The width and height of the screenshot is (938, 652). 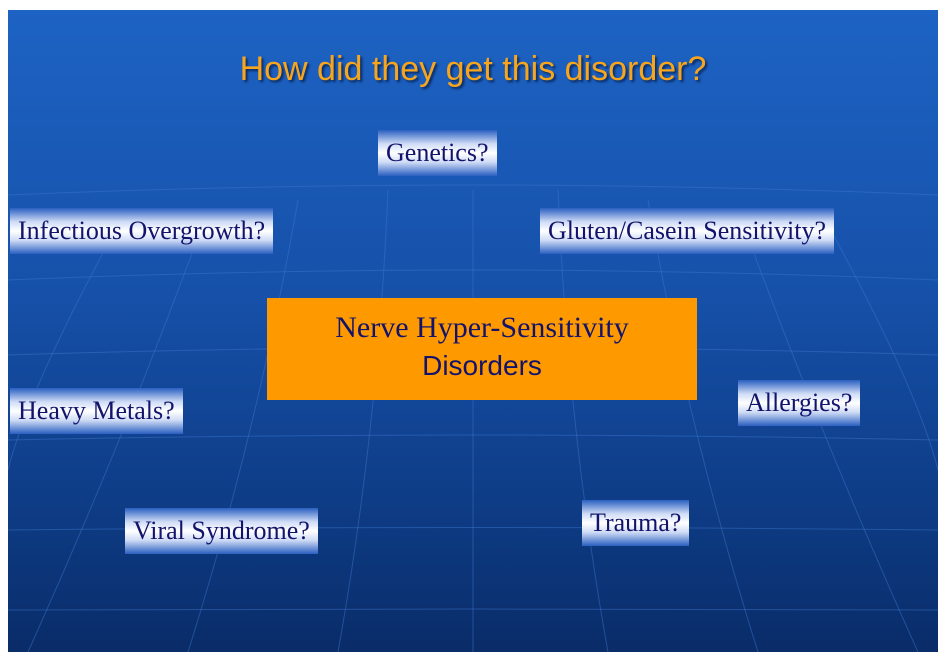 I want to click on cause-label: Gluten/Casein Sensitivity?, so click(x=687, y=231).